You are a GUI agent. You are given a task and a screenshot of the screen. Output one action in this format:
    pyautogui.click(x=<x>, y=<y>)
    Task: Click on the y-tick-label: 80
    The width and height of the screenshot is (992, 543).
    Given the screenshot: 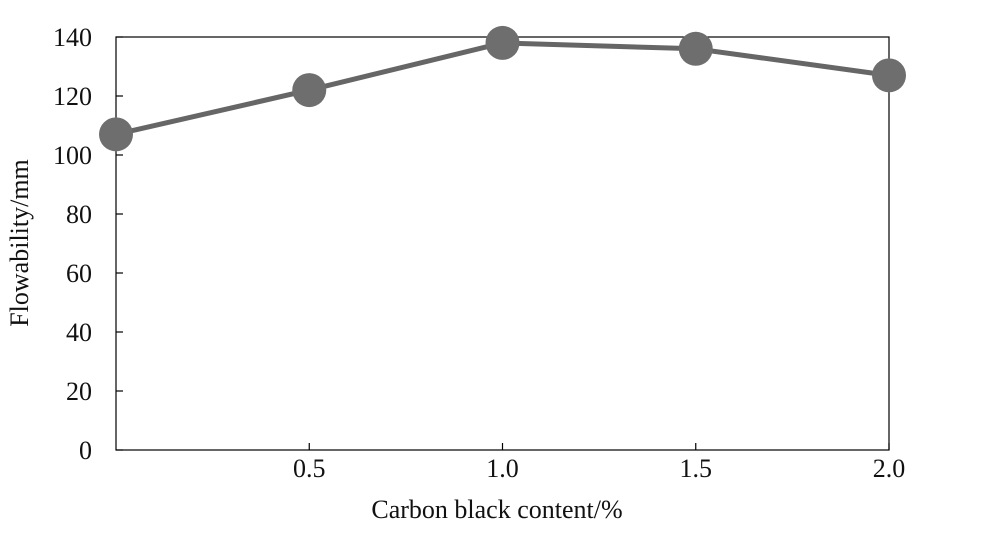 What is the action you would take?
    pyautogui.click(x=79, y=214)
    